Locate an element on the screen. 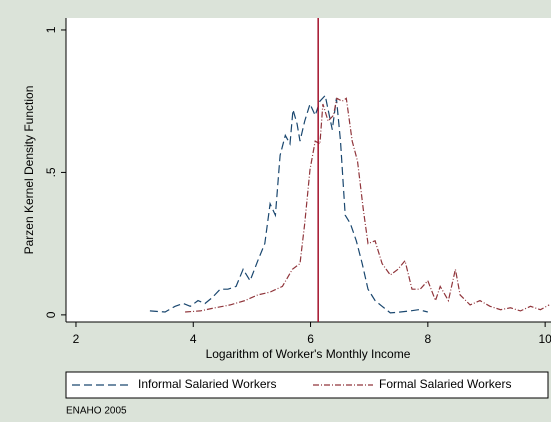  note: ENAHO 2005 is located at coordinates (96, 411).